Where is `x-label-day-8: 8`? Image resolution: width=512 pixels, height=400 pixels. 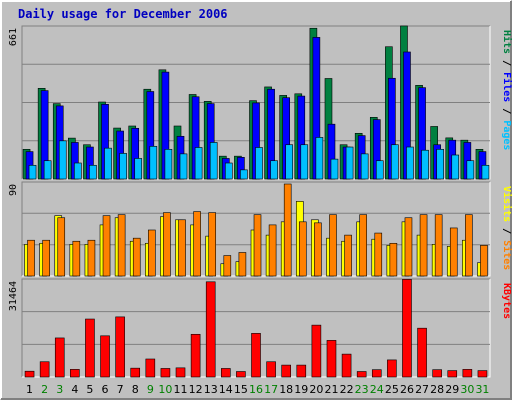
x-label-day-8: 8 is located at coordinates (135, 389).